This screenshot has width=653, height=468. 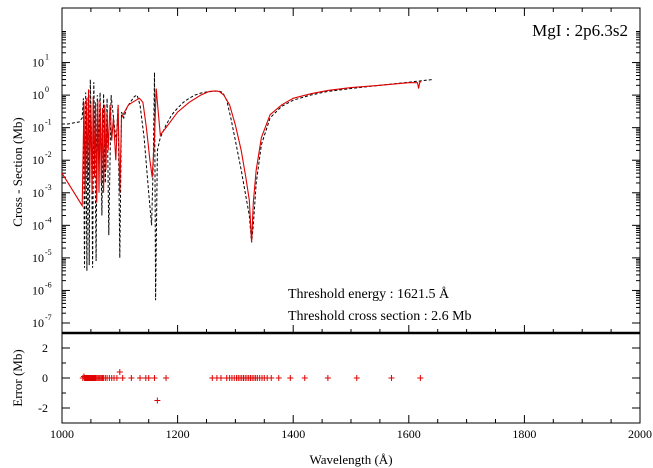 I want to click on error-y-tick-label: 0, so click(x=45, y=378).